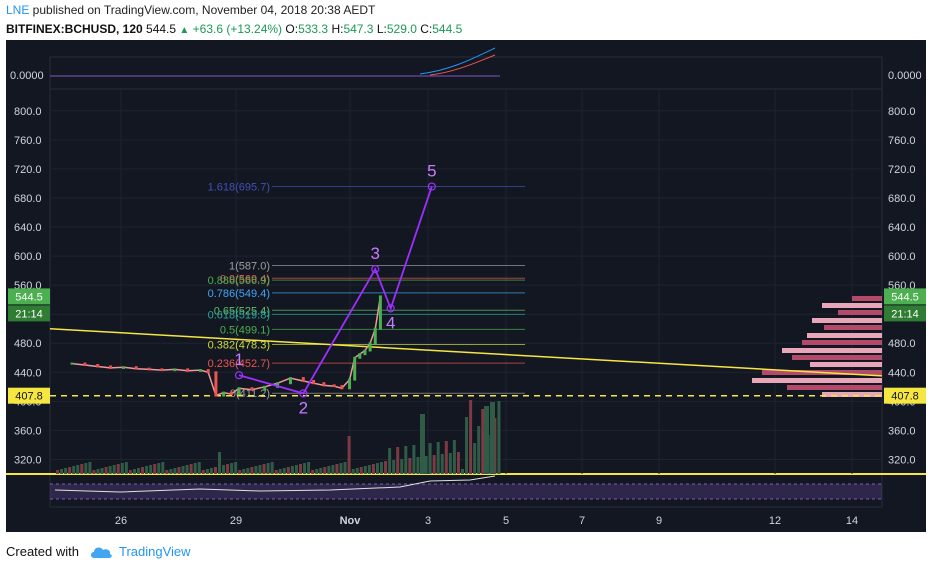  Describe the element at coordinates (905, 76) in the screenshot. I see `oscillator-value-right: 0.0000` at that location.